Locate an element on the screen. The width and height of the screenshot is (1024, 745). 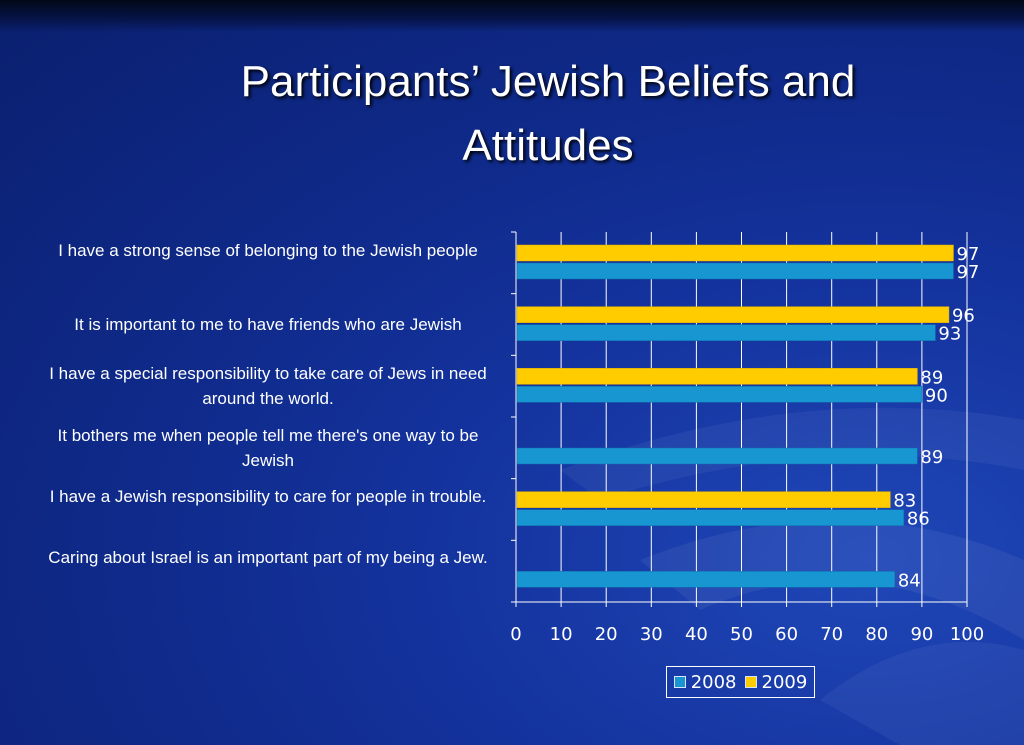
top-band is located at coordinates (512, 16).